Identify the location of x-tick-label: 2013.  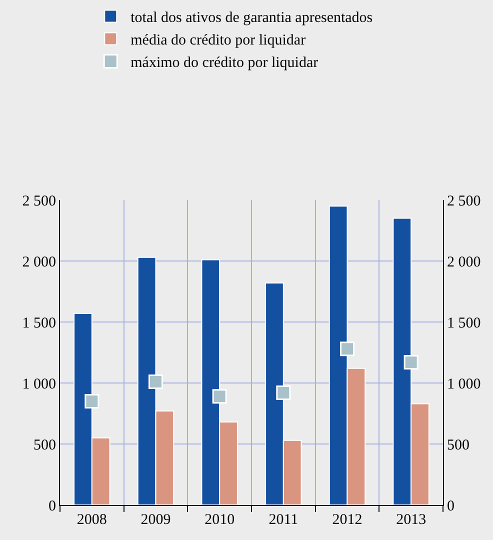
(411, 520).